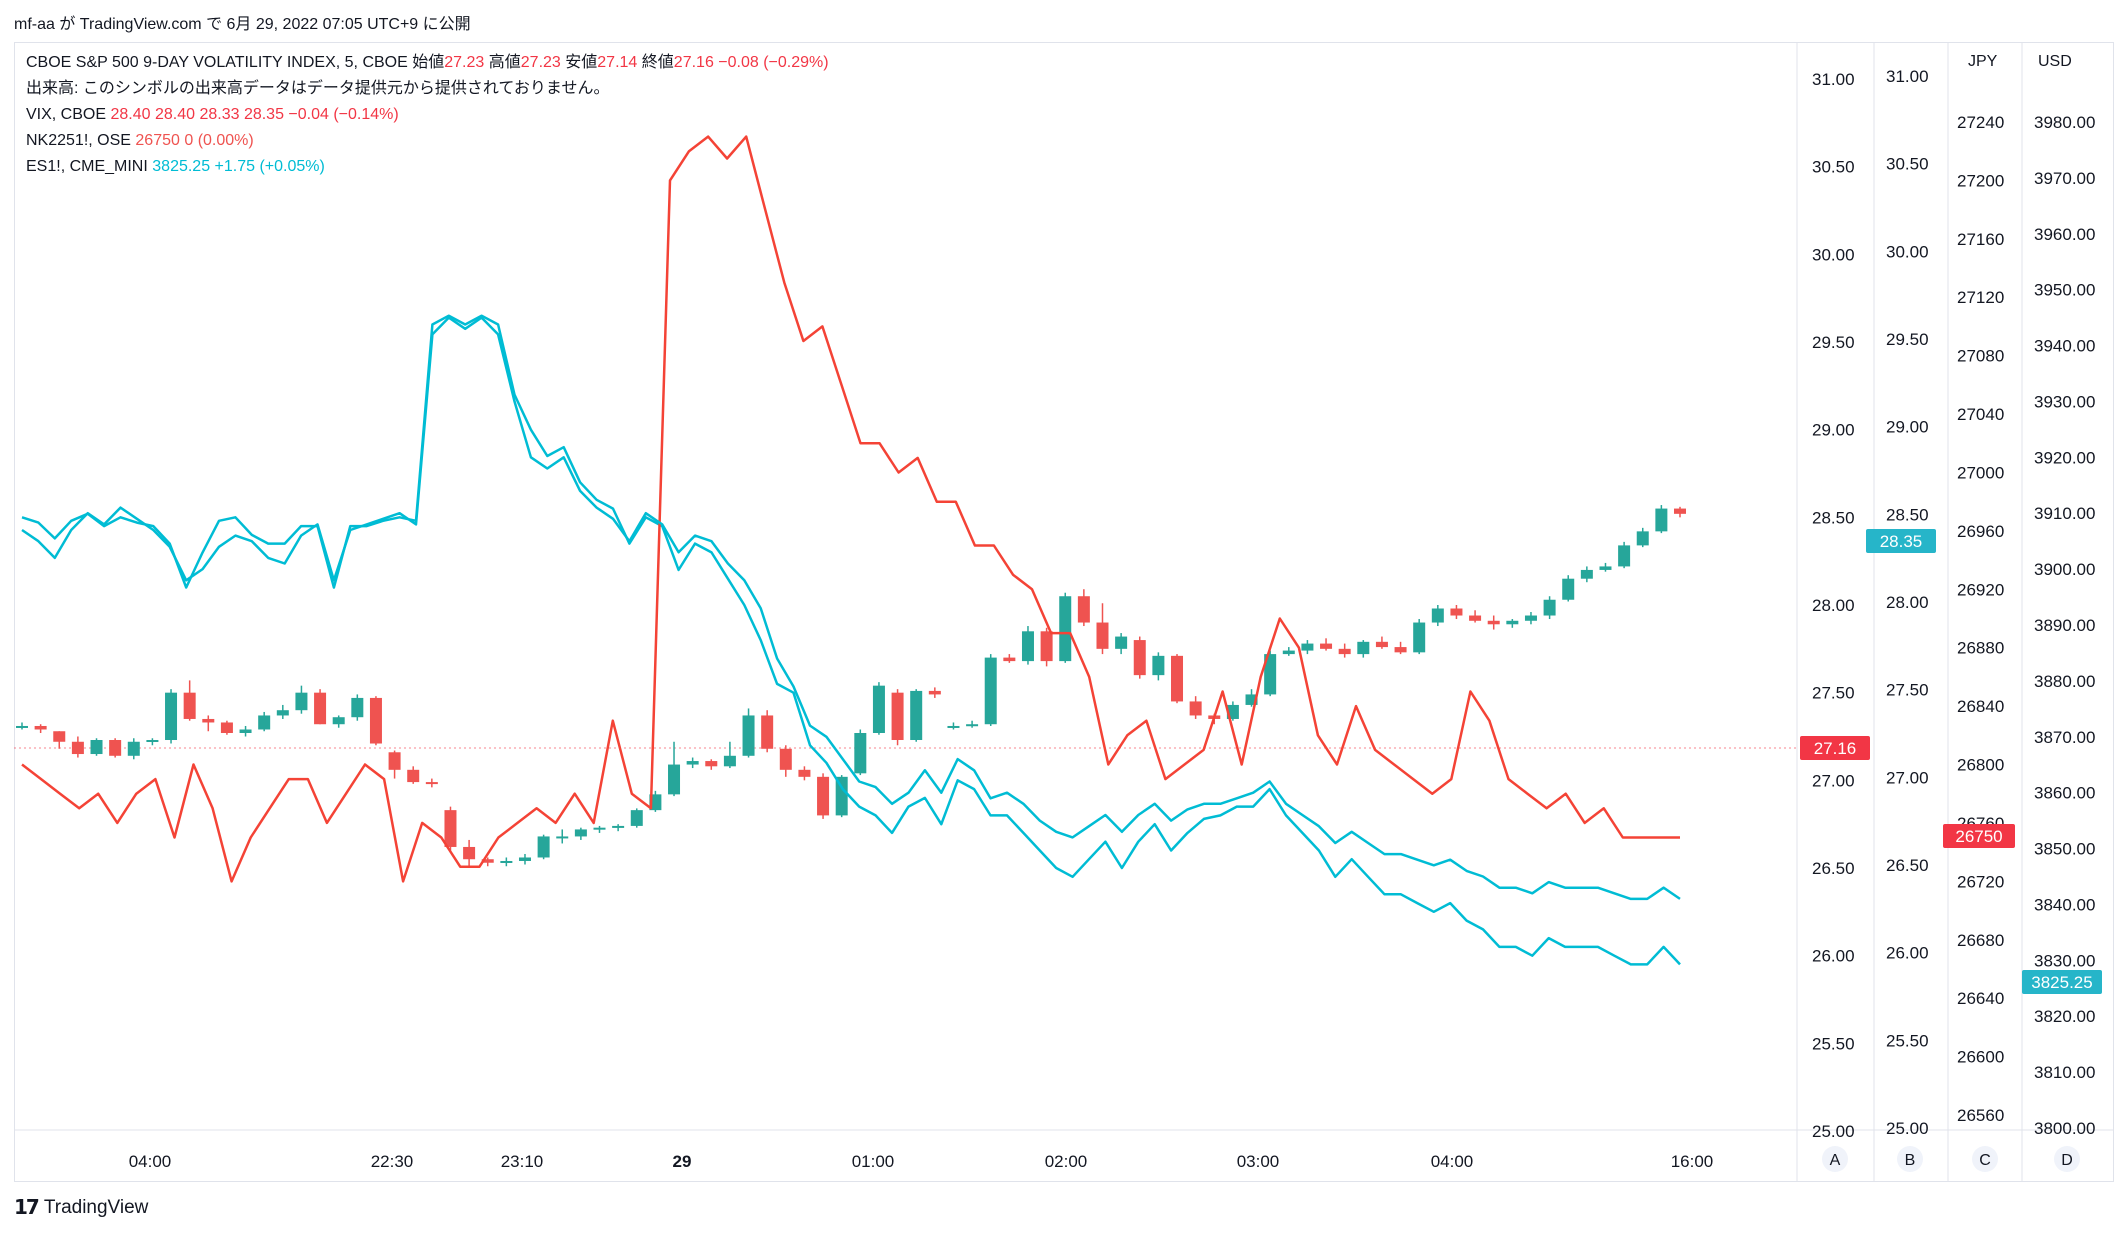 This screenshot has width=2127, height=1234. I want to click on axis-d-tick: 3840.00, so click(2064, 904).